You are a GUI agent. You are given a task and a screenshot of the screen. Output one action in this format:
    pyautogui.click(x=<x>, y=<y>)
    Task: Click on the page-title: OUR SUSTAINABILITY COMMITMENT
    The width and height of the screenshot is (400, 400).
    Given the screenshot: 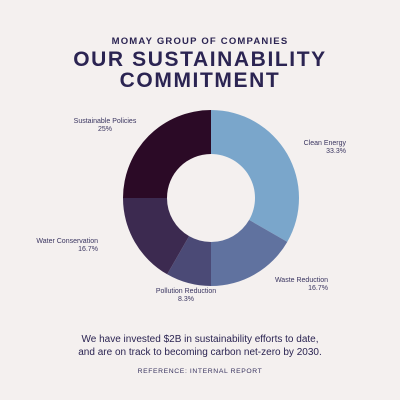 What is the action you would take?
    pyautogui.click(x=200, y=70)
    